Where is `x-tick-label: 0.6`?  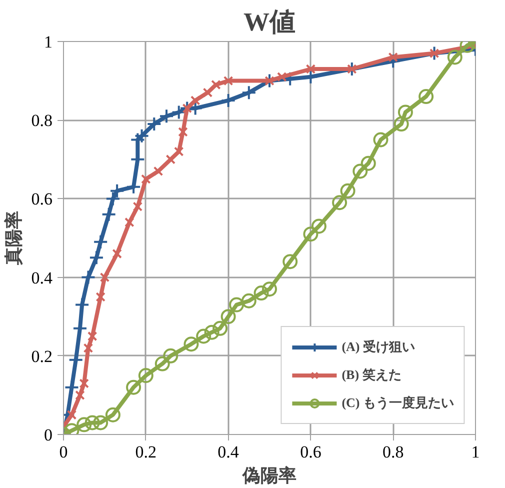
x-tick-label: 0.6 is located at coordinates (311, 452).